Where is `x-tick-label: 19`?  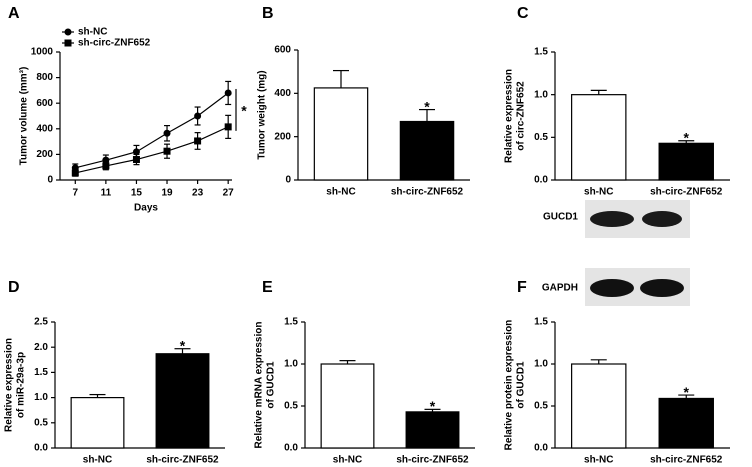
x-tick-label: 19 is located at coordinates (167, 193).